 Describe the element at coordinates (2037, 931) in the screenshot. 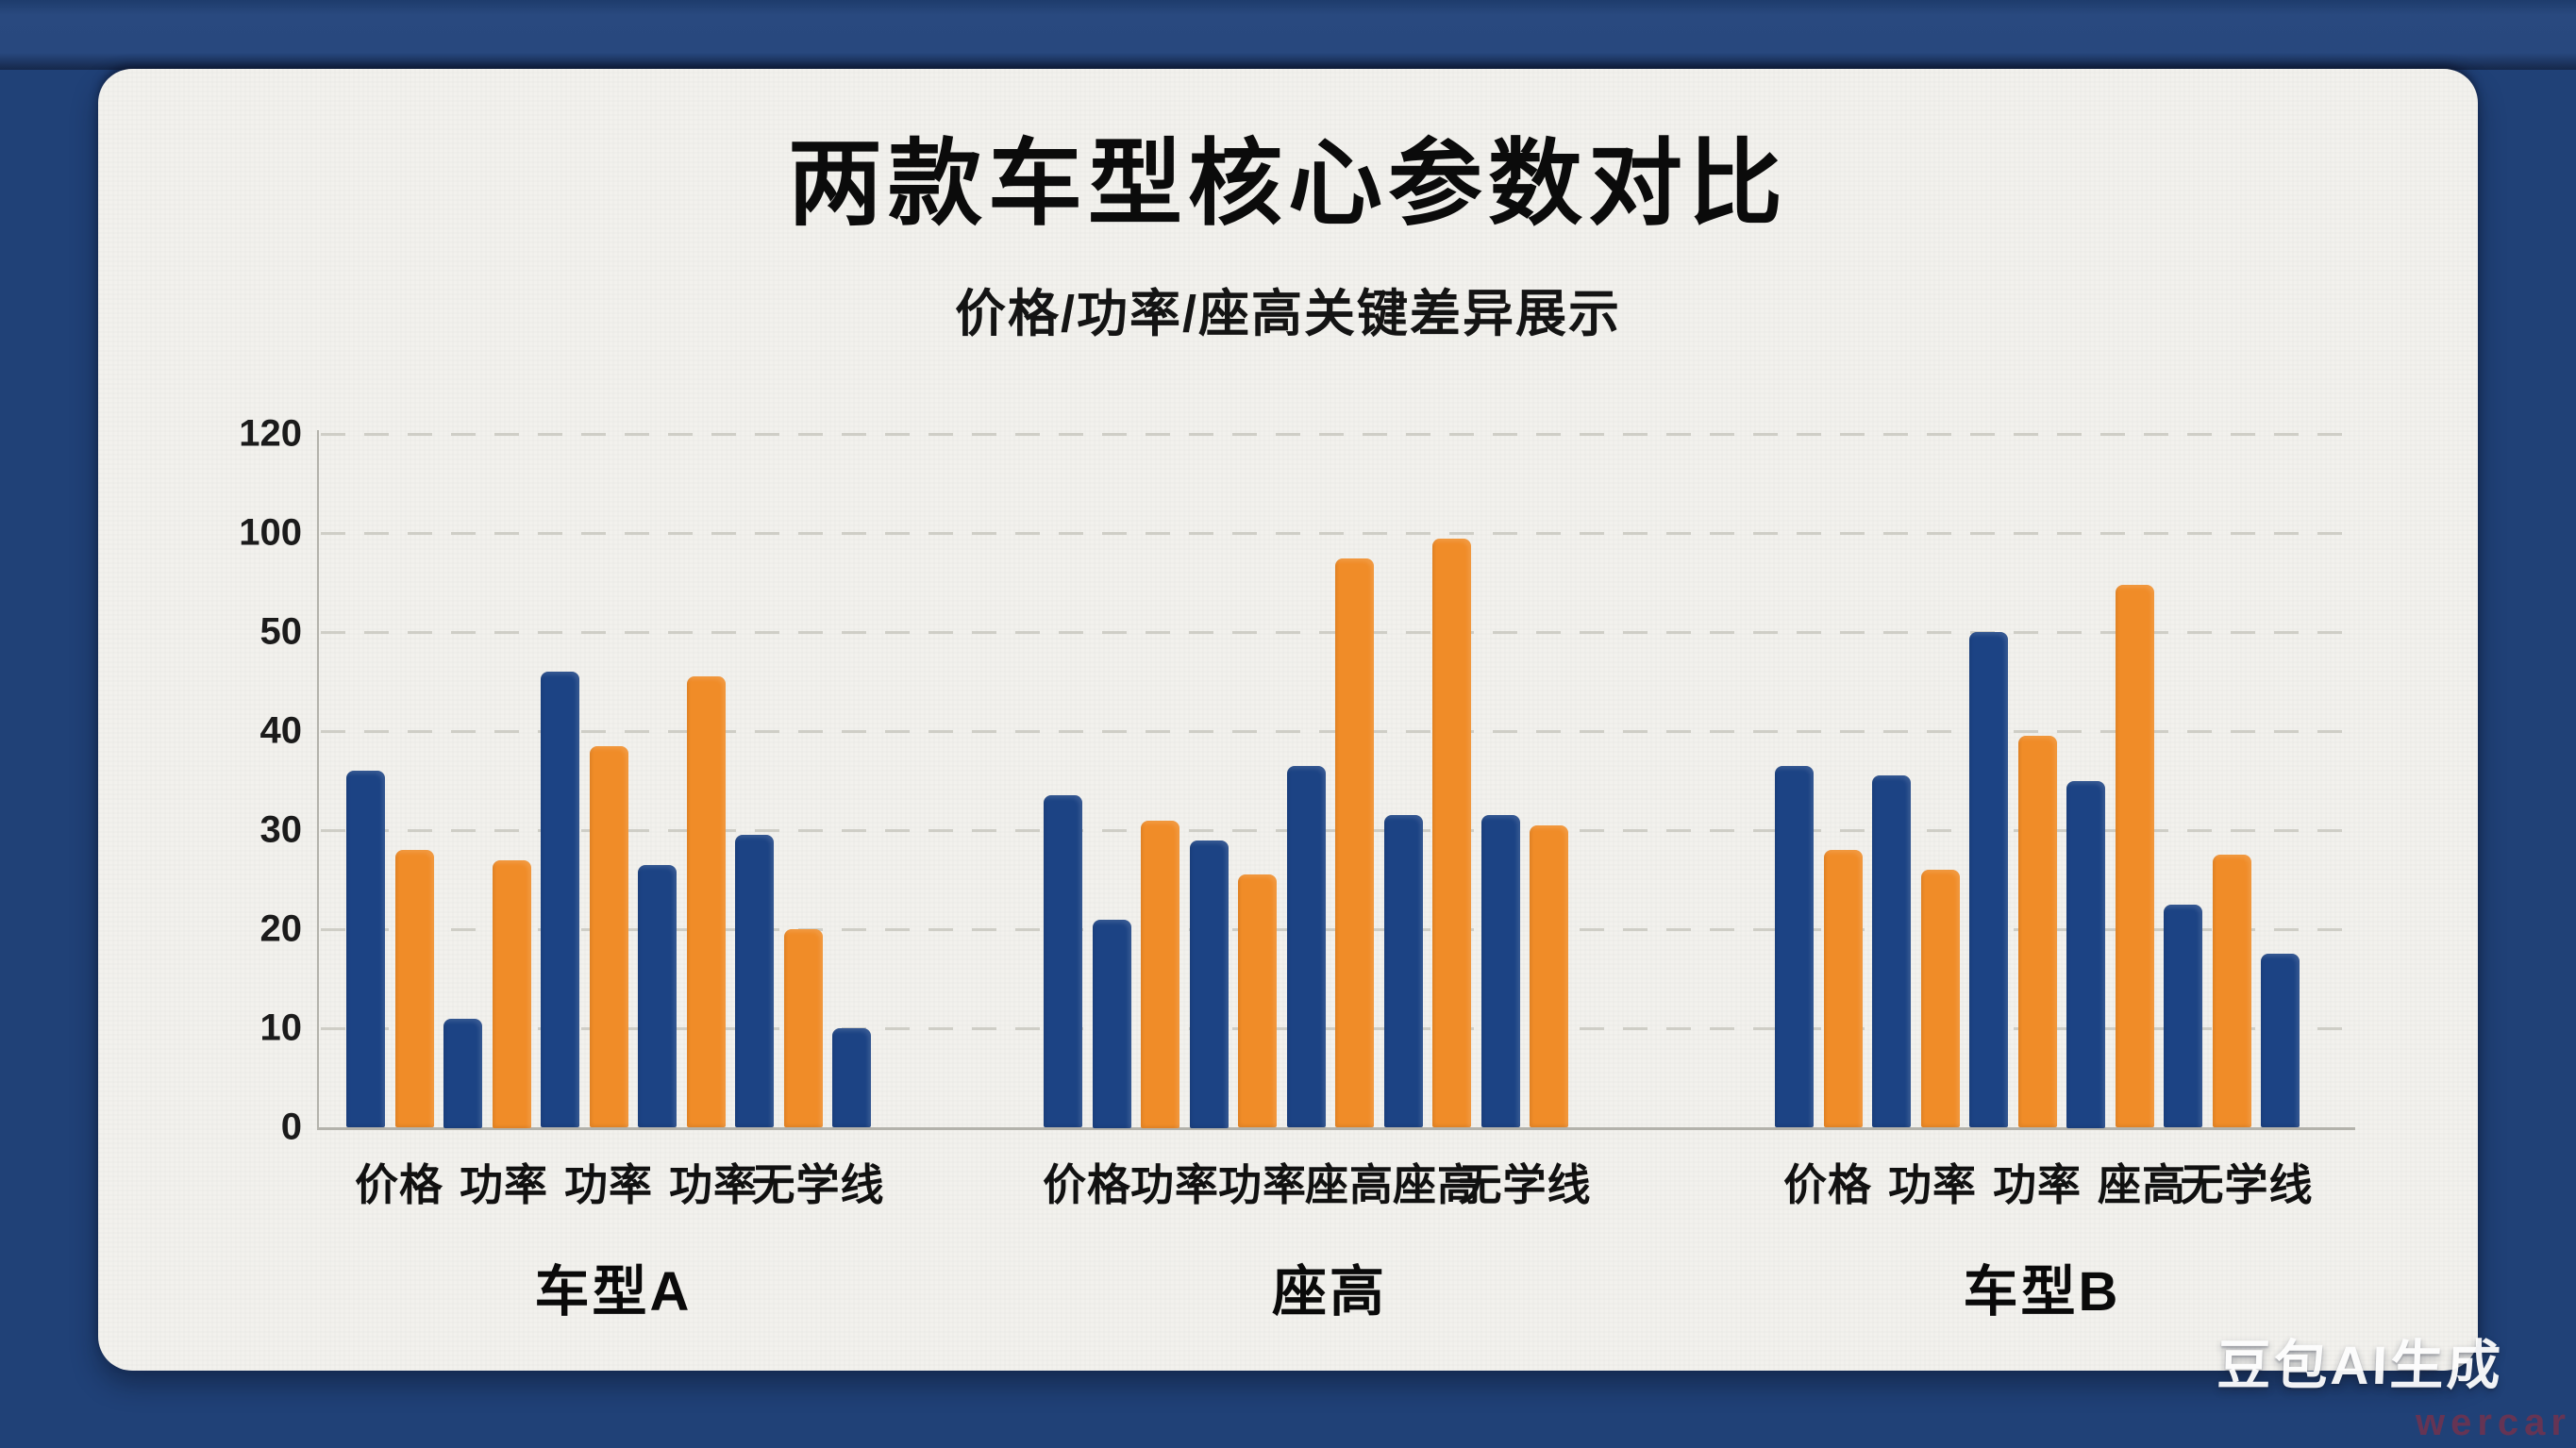

I see `bar-车型B-5` at that location.